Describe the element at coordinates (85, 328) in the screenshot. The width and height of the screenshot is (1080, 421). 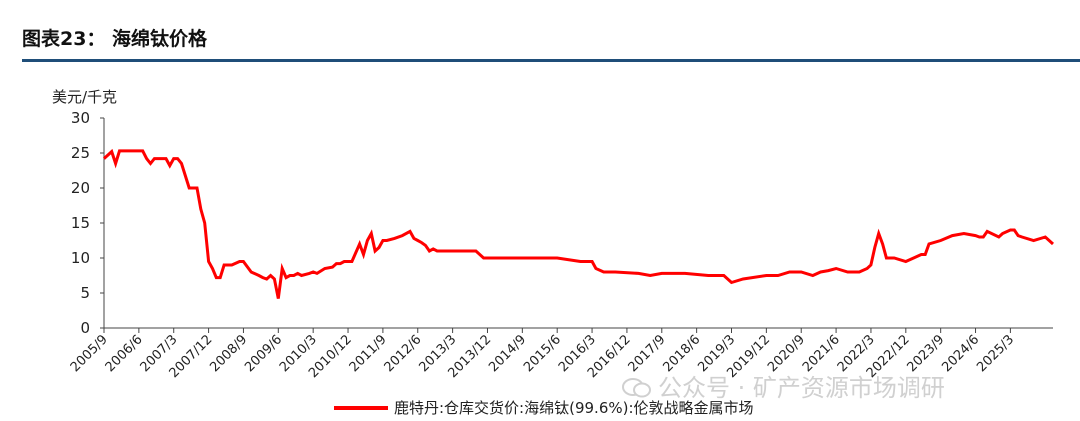
I see `y-tick-label: 0` at that location.